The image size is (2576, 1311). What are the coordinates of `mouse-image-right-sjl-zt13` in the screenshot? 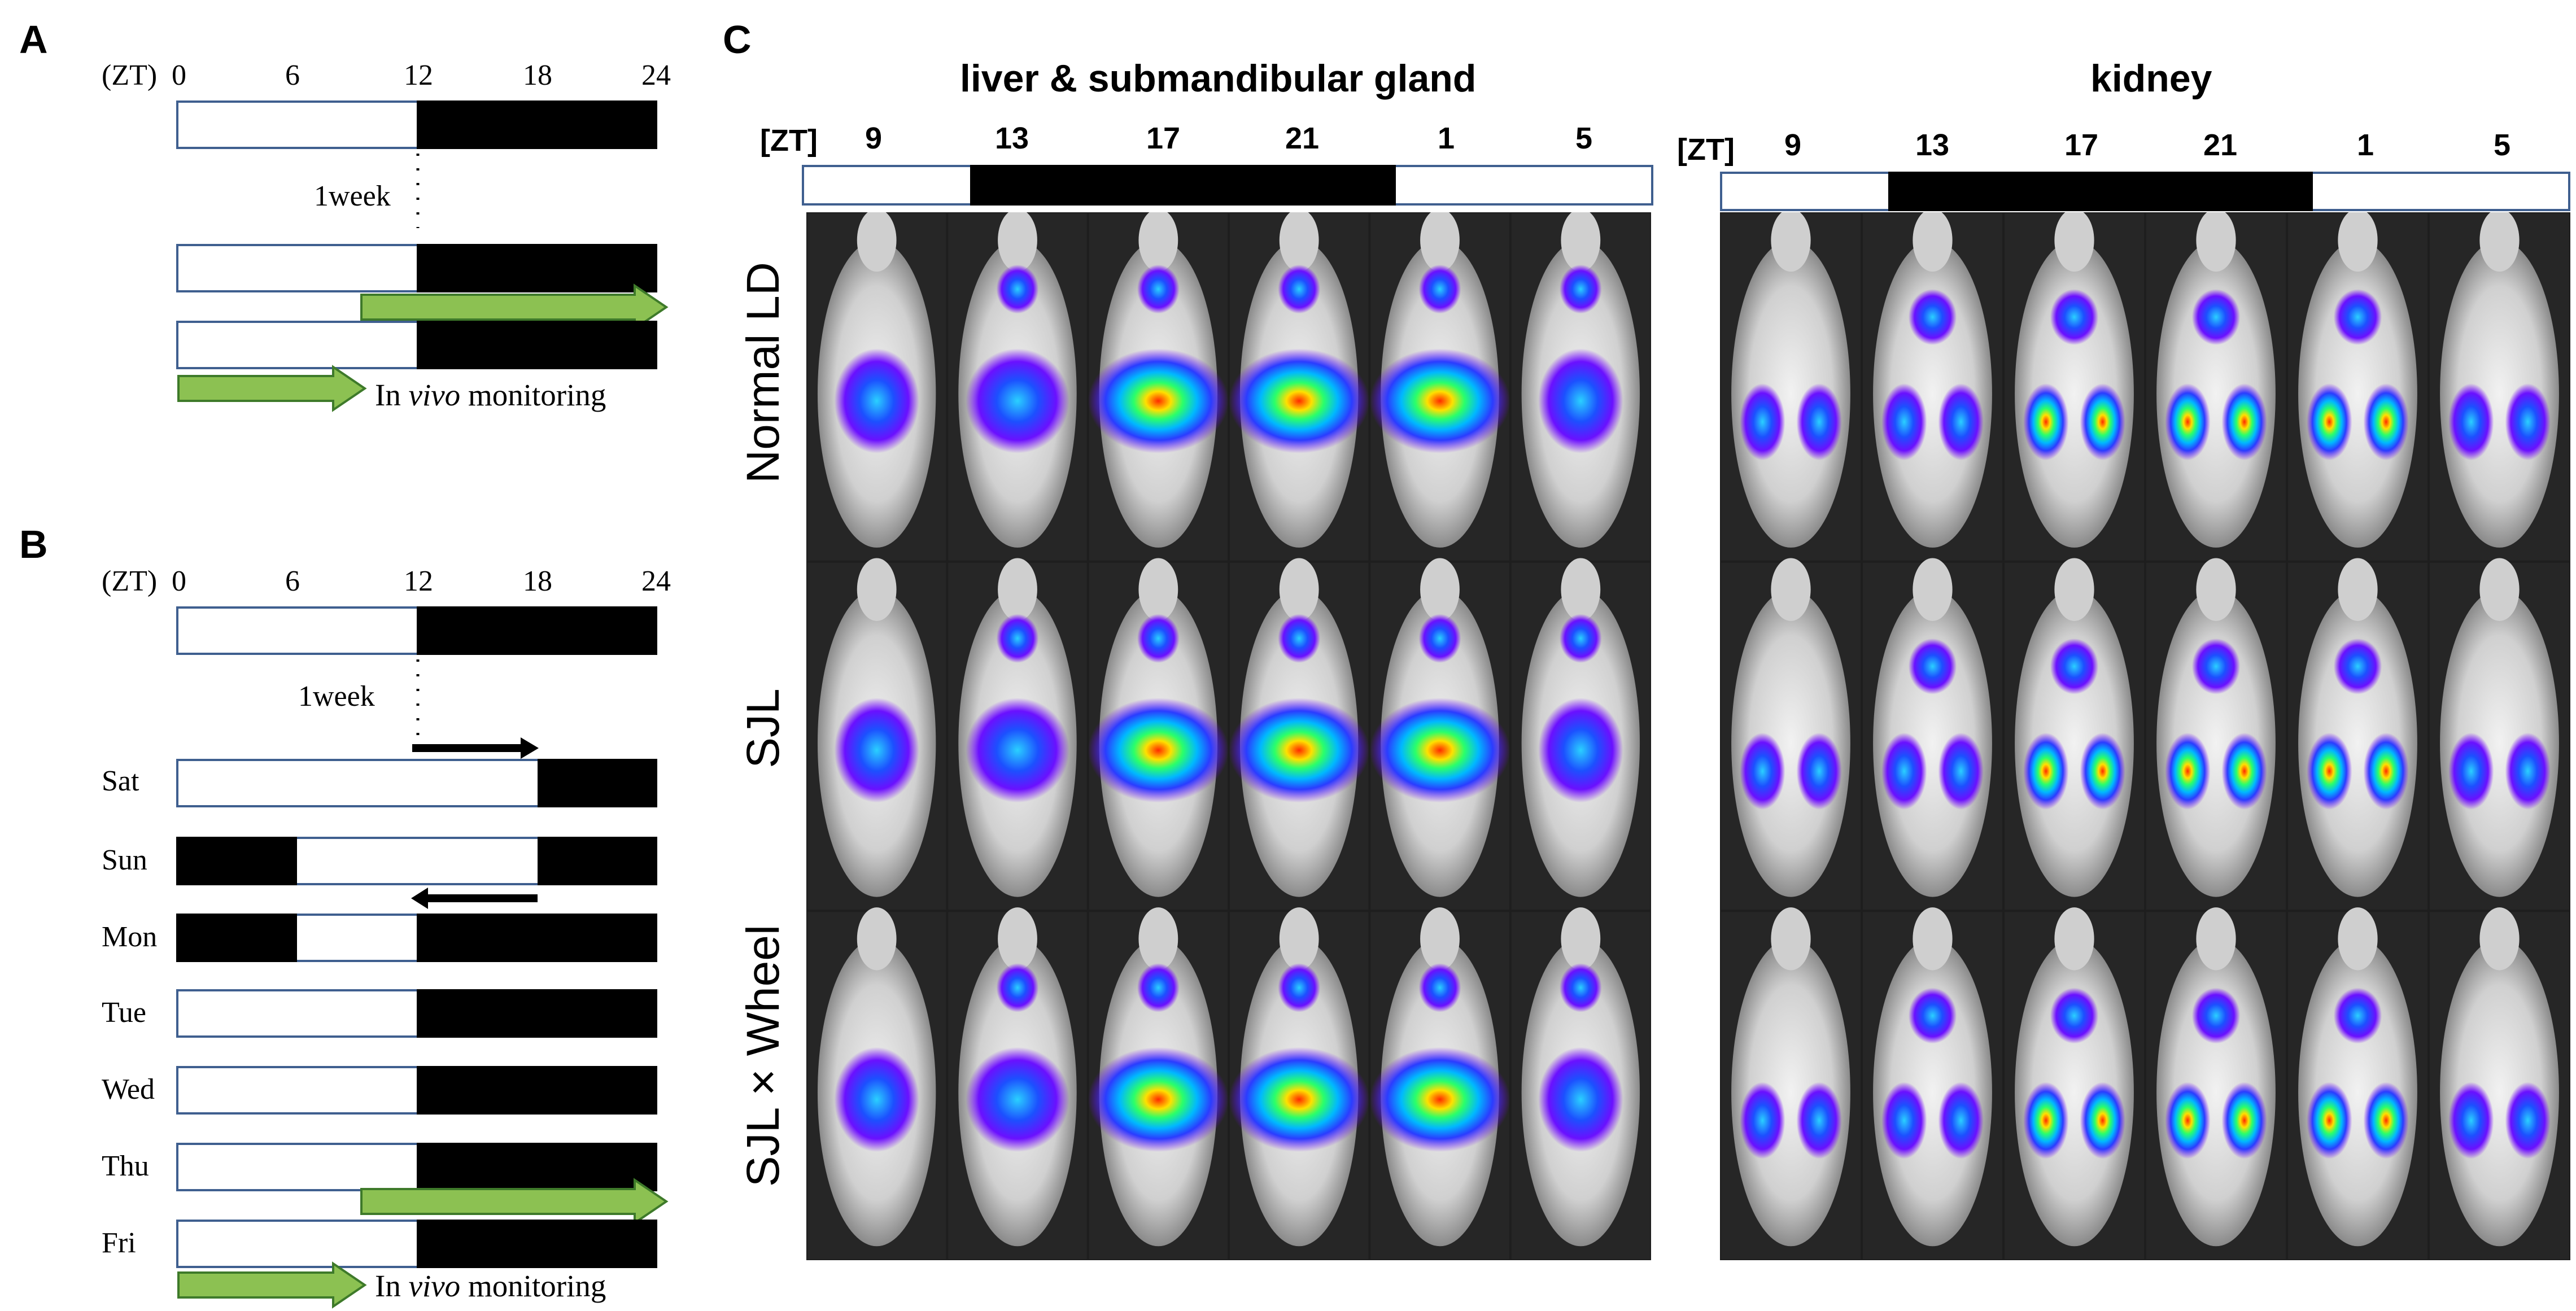 It's located at (1933, 734).